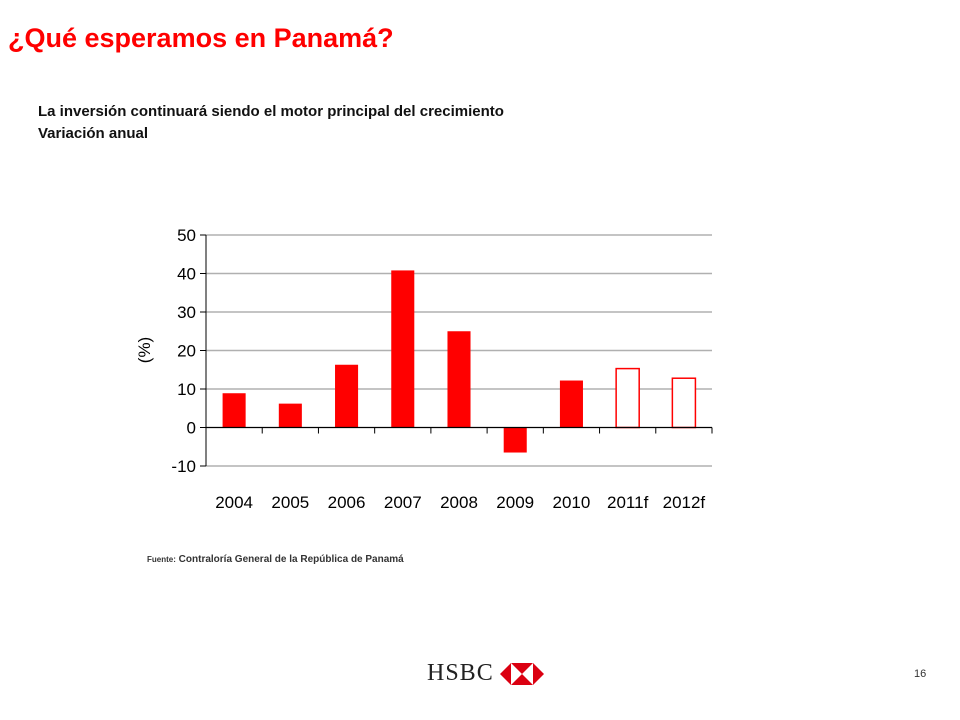 The height and width of the screenshot is (720, 960). What do you see at coordinates (144, 350) in the screenshot?
I see `y-axis-label: (%)` at bounding box center [144, 350].